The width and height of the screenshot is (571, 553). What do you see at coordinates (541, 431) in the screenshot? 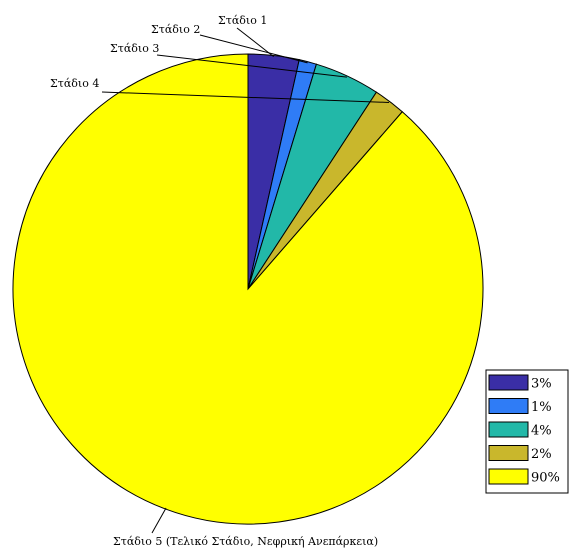
I see `legend-label-3: 4%` at bounding box center [541, 431].